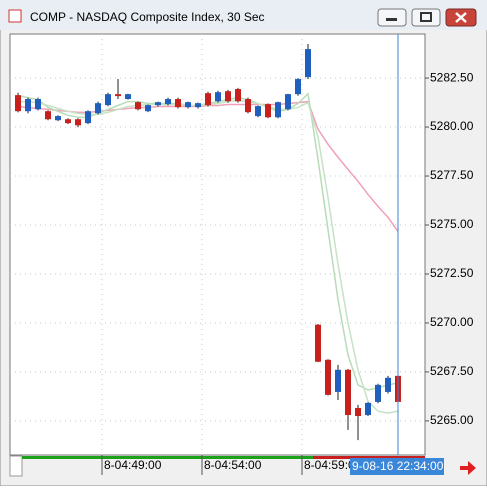 The image size is (487, 491). Describe the element at coordinates (452, 175) in the screenshot. I see `y-tick-label: 5277.50` at that location.